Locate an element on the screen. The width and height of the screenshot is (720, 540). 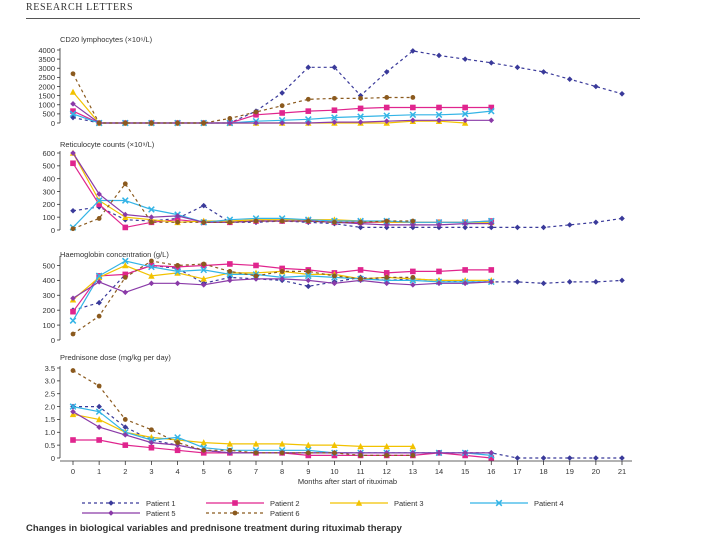
x-tick-label: 12 is located at coordinates (387, 471).